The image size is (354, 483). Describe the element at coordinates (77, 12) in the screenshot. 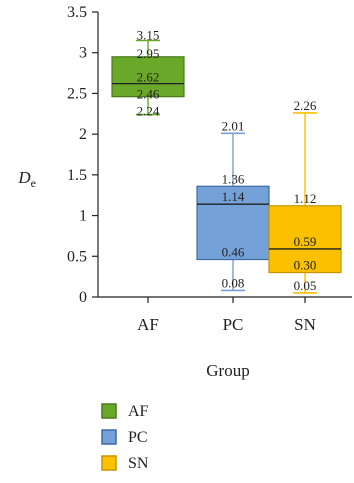

I see `y-tick-label: 3.5` at that location.